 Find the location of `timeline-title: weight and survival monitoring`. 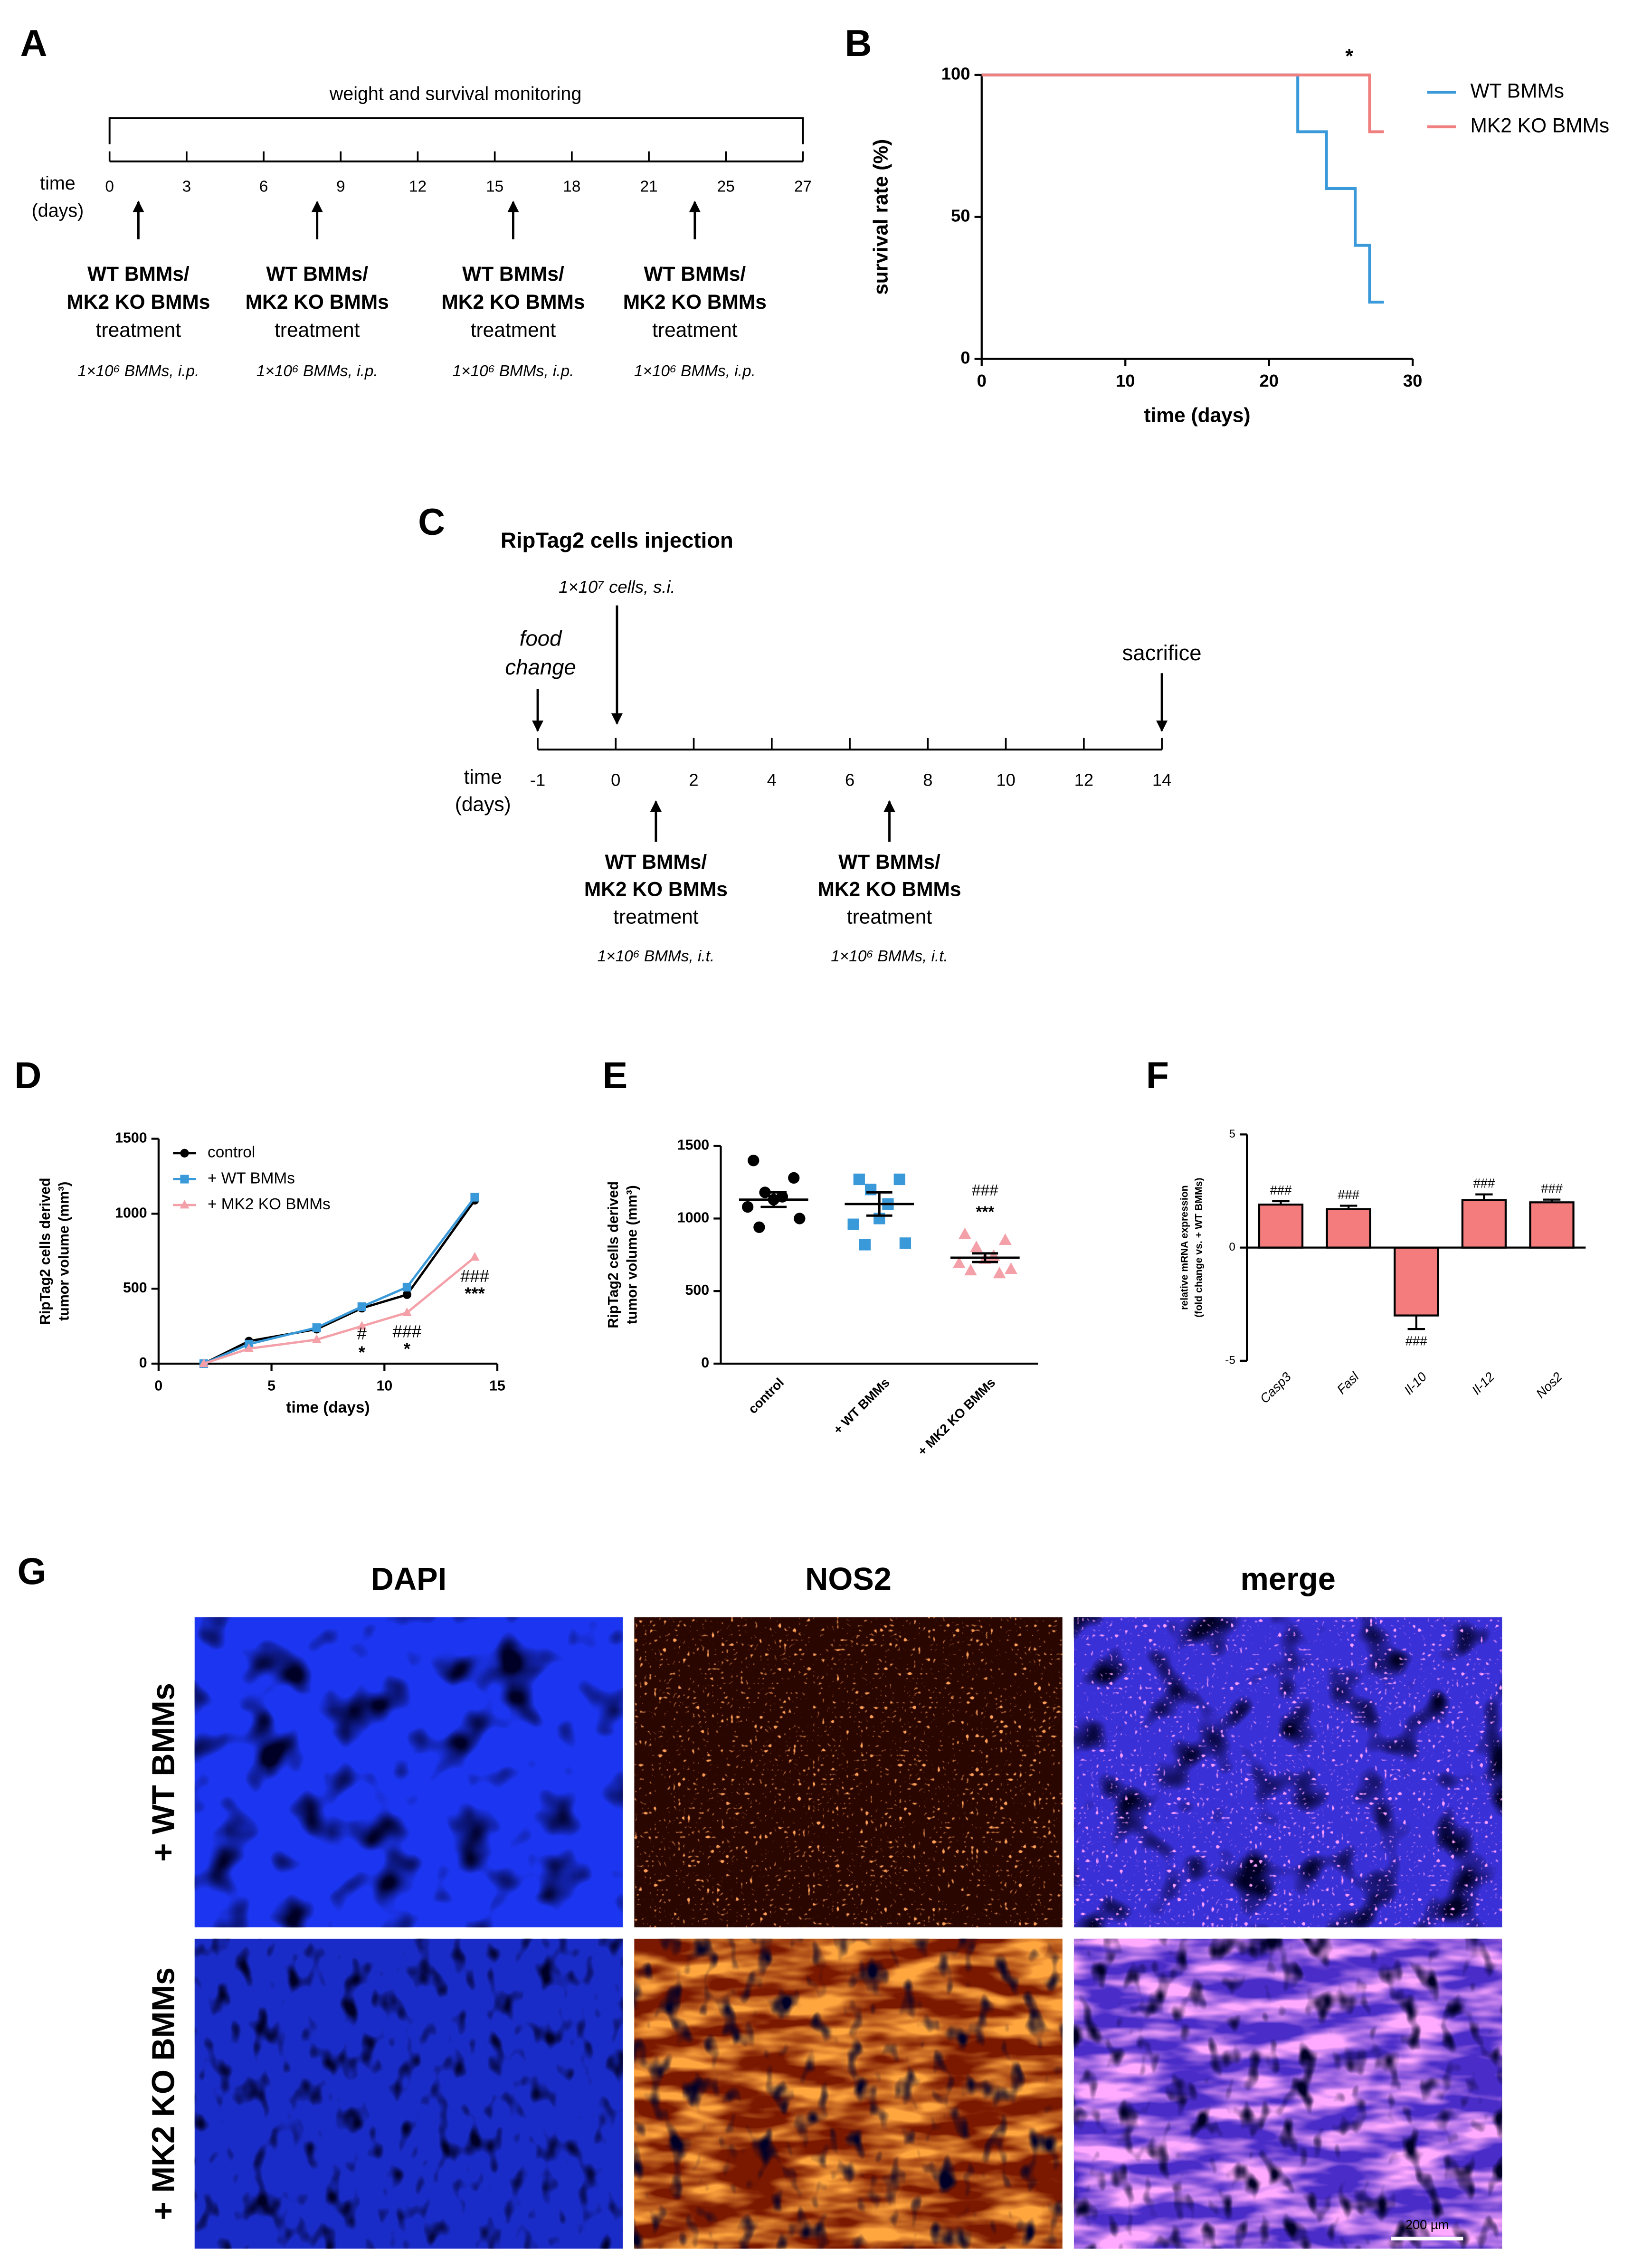

timeline-title: weight and survival monitoring is located at coordinates (455, 94).